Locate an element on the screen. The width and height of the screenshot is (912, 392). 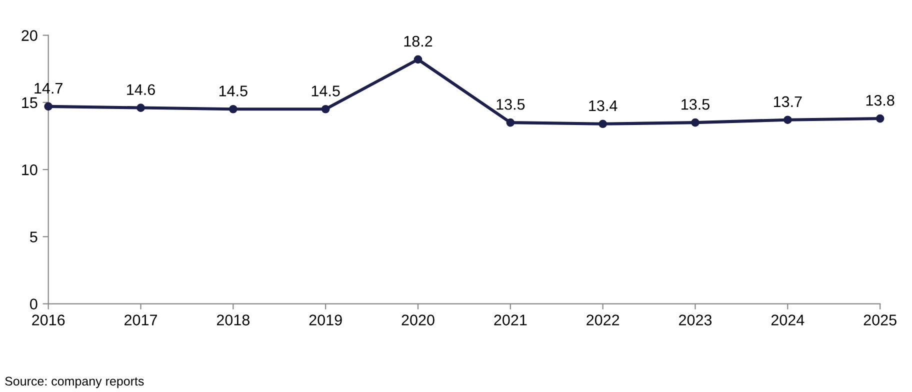
x-tick-label: 2017 is located at coordinates (140, 320).